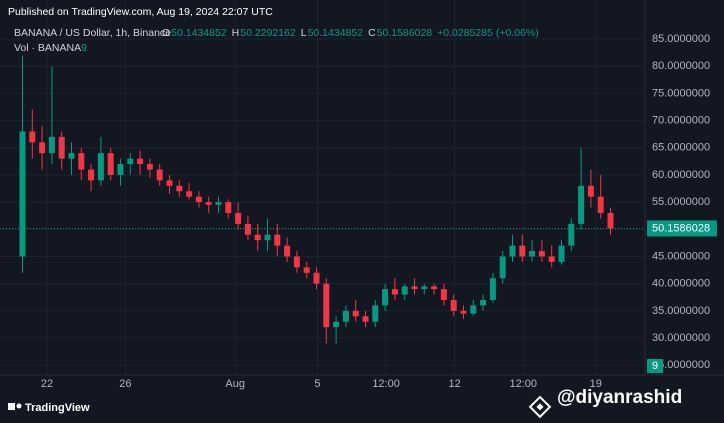 The width and height of the screenshot is (724, 423). Describe the element at coordinates (488, 33) in the screenshot. I see `change: +0.0285285 (+0.06%)` at that location.